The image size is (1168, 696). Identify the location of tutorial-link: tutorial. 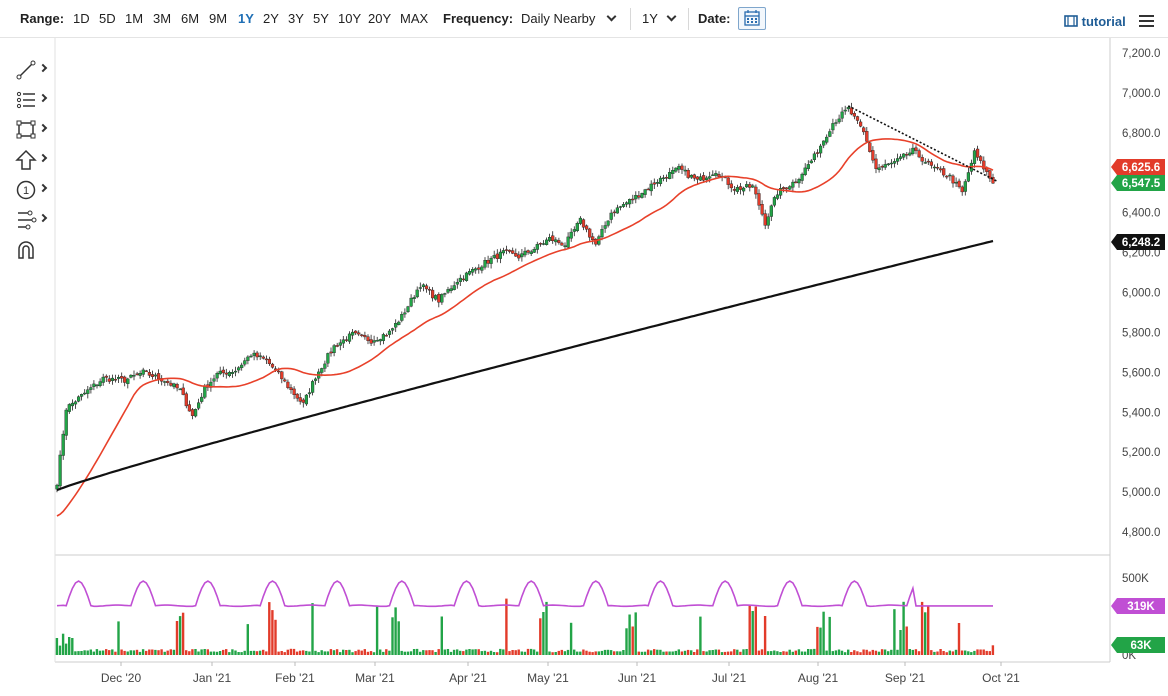
(1095, 21).